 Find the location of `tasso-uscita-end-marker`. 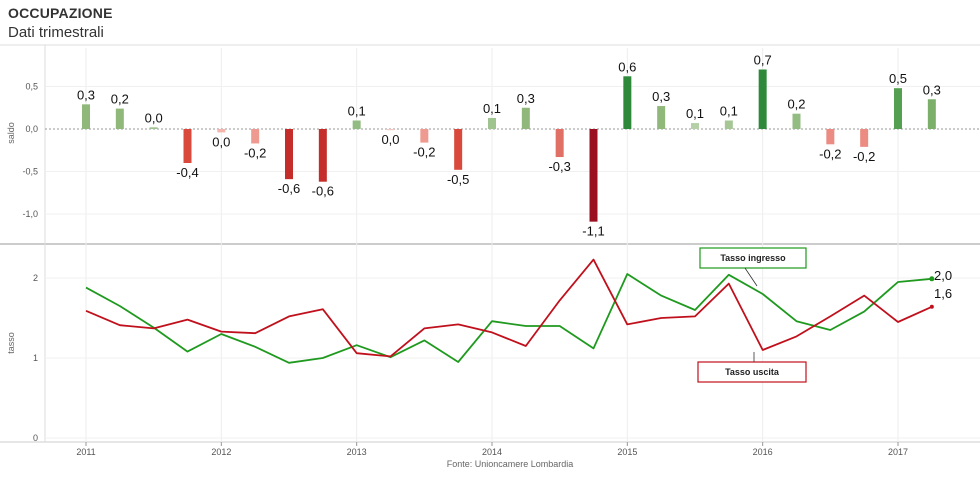

tasso-uscita-end-marker is located at coordinates (931, 306).